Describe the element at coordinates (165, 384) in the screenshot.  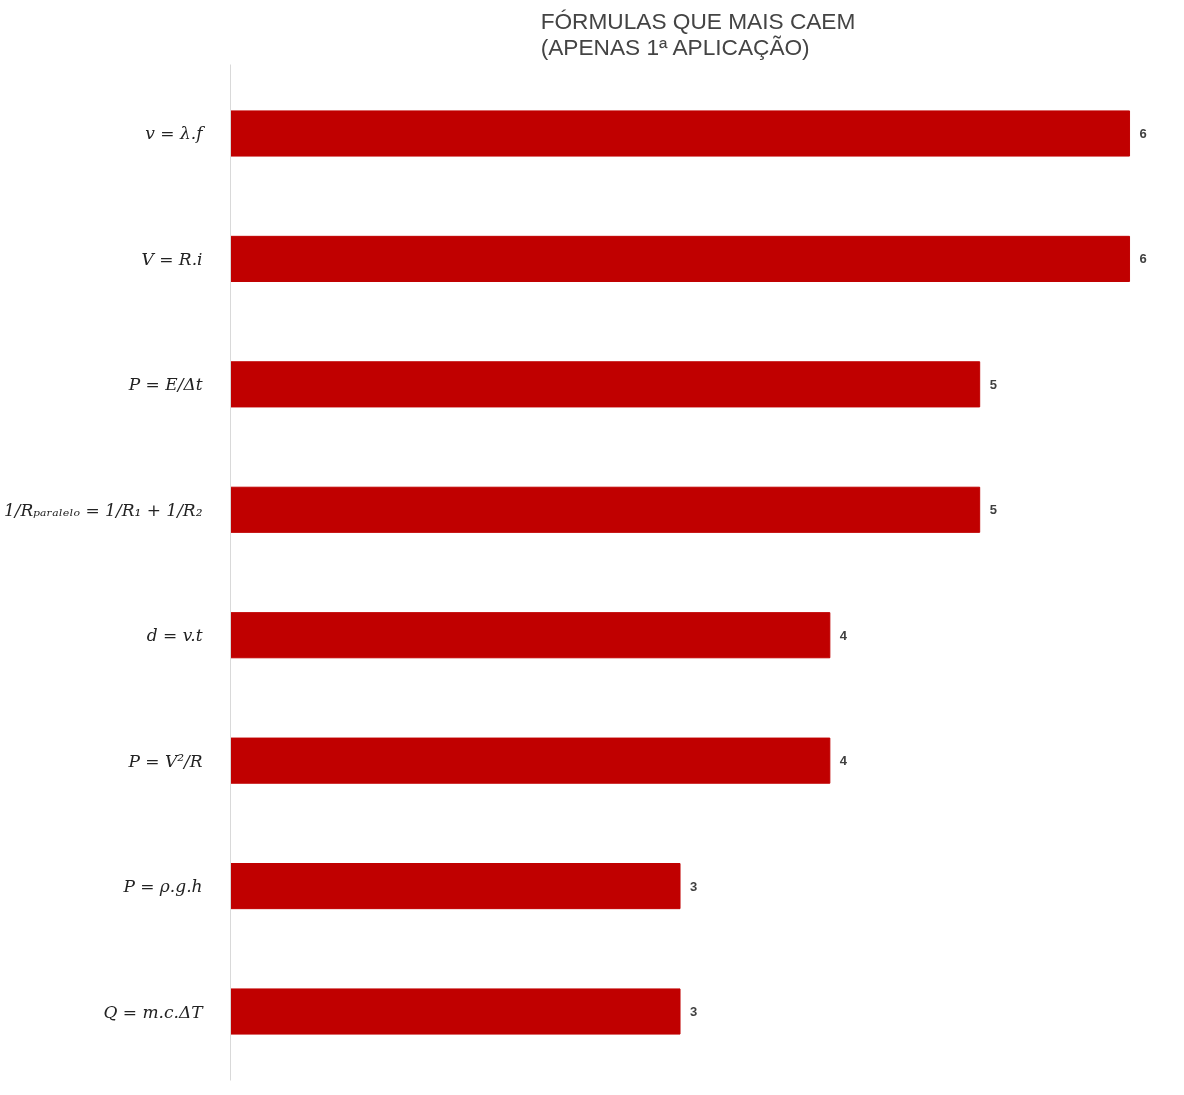
I see `y-tick-label: P = E/Δt` at that location.